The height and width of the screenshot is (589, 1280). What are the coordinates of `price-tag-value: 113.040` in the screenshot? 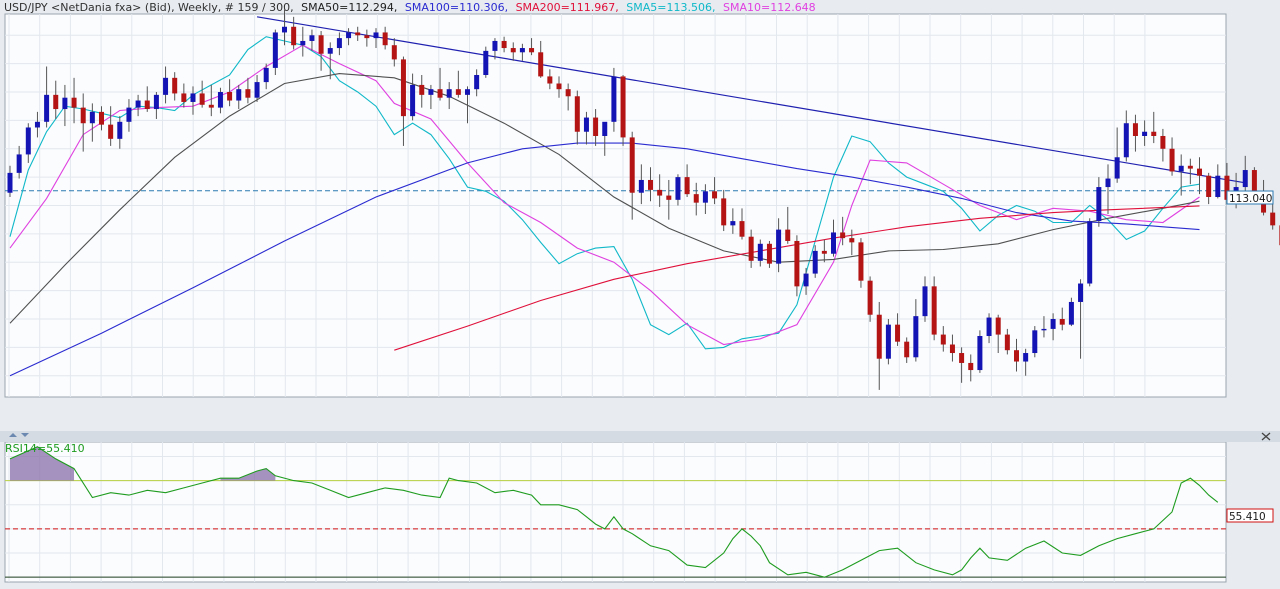 It's located at (1250, 199).